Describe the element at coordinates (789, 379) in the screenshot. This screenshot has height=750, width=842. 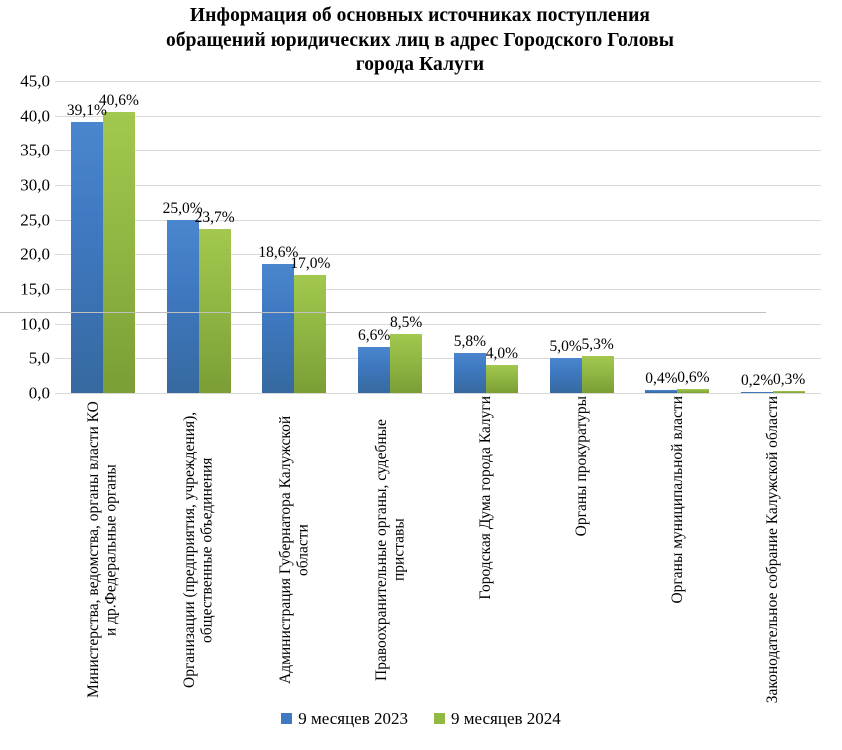
I see `bar-data-label: 0,3%` at that location.